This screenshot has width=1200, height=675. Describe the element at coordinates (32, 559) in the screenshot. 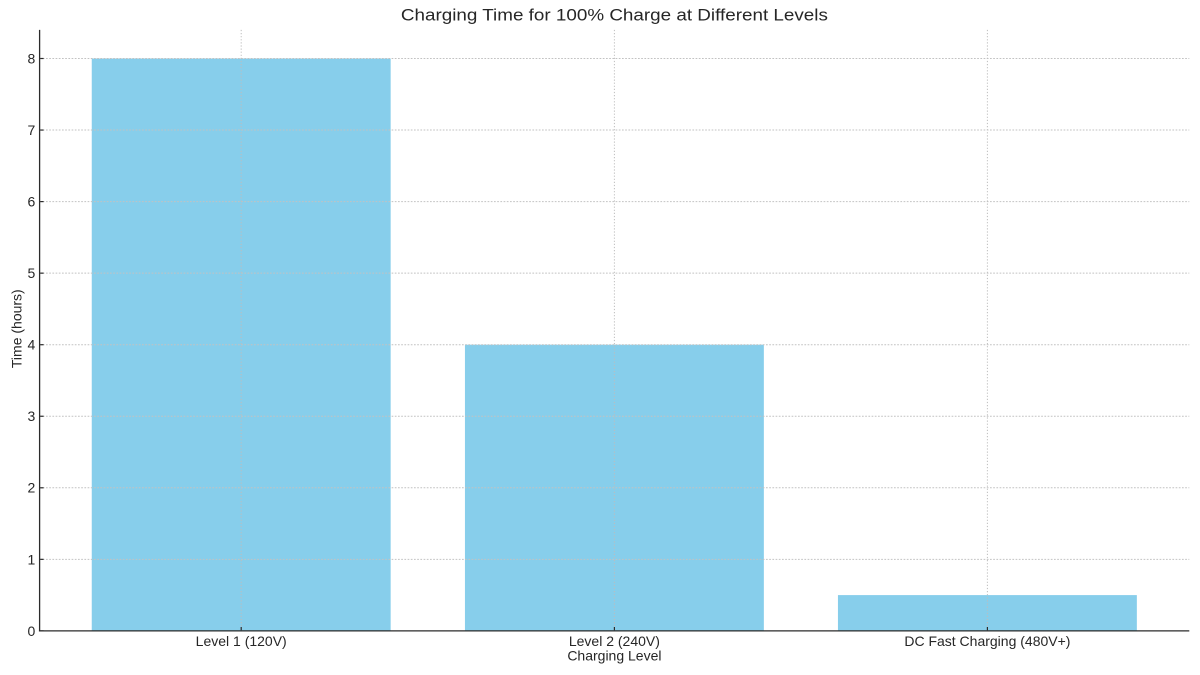

I see `svg-text: 1` at that location.